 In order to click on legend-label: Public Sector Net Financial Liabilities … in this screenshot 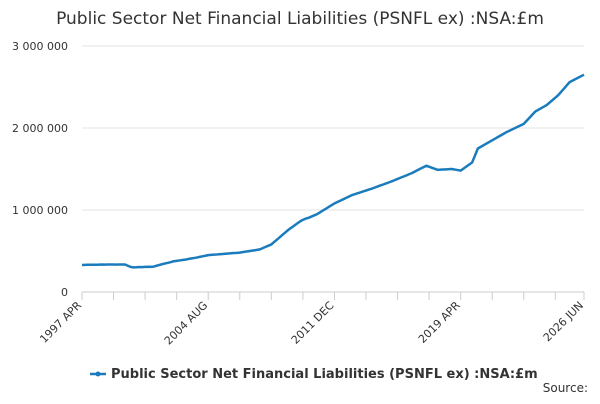, I will do `click(324, 374)`.